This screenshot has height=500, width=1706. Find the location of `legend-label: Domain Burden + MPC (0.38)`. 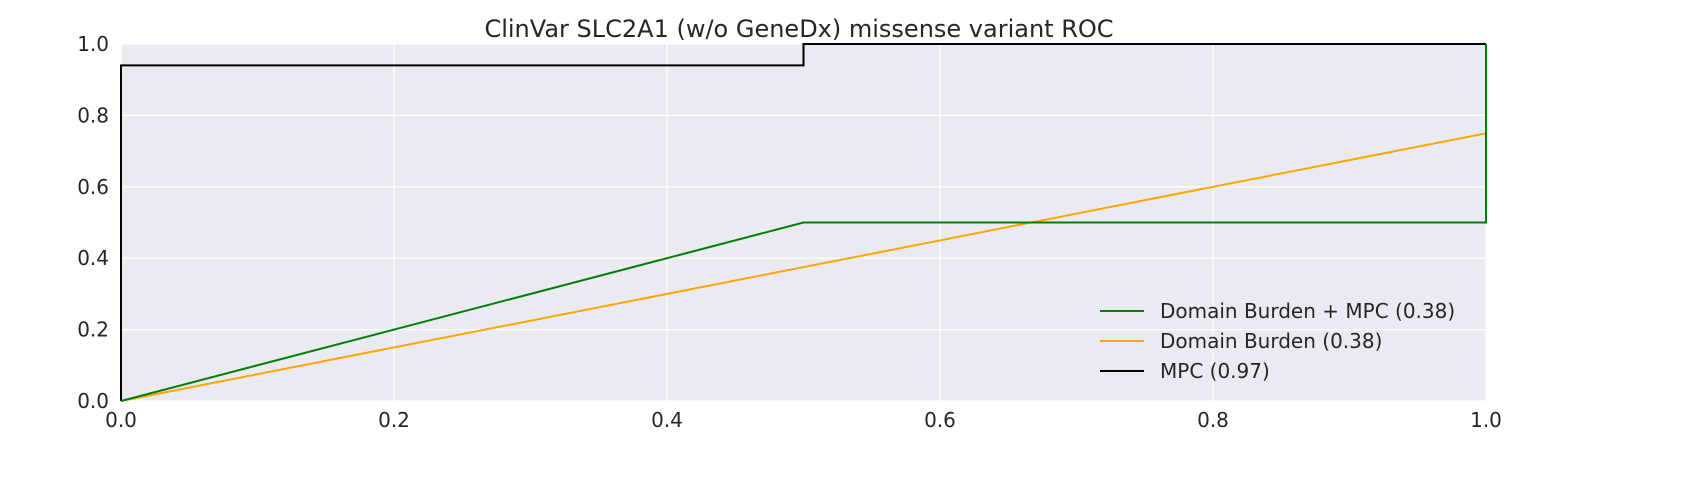

legend-label: Domain Burden + MPC (0.38) is located at coordinates (1307, 311).